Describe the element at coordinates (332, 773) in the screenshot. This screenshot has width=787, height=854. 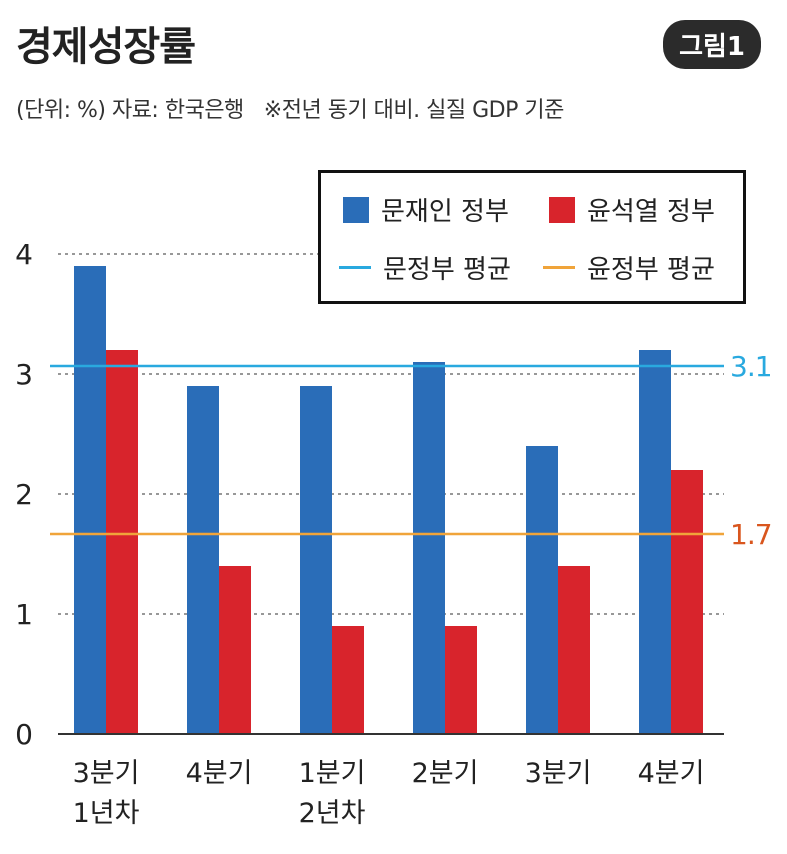
I see `x-tick-label: 1분기` at that location.